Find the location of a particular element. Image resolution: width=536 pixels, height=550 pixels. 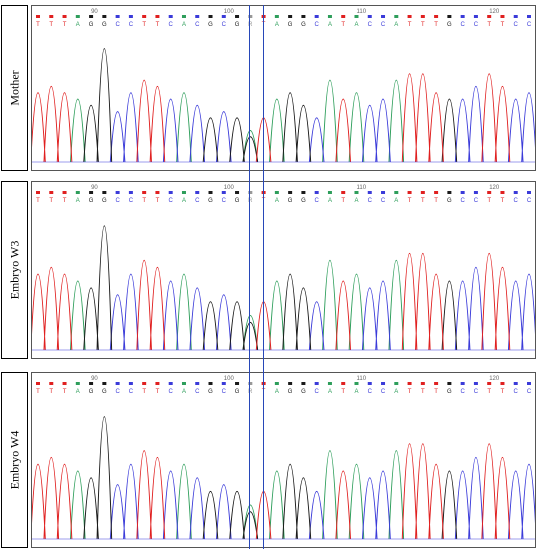

trace-G-channel is located at coordinates (270, 105).